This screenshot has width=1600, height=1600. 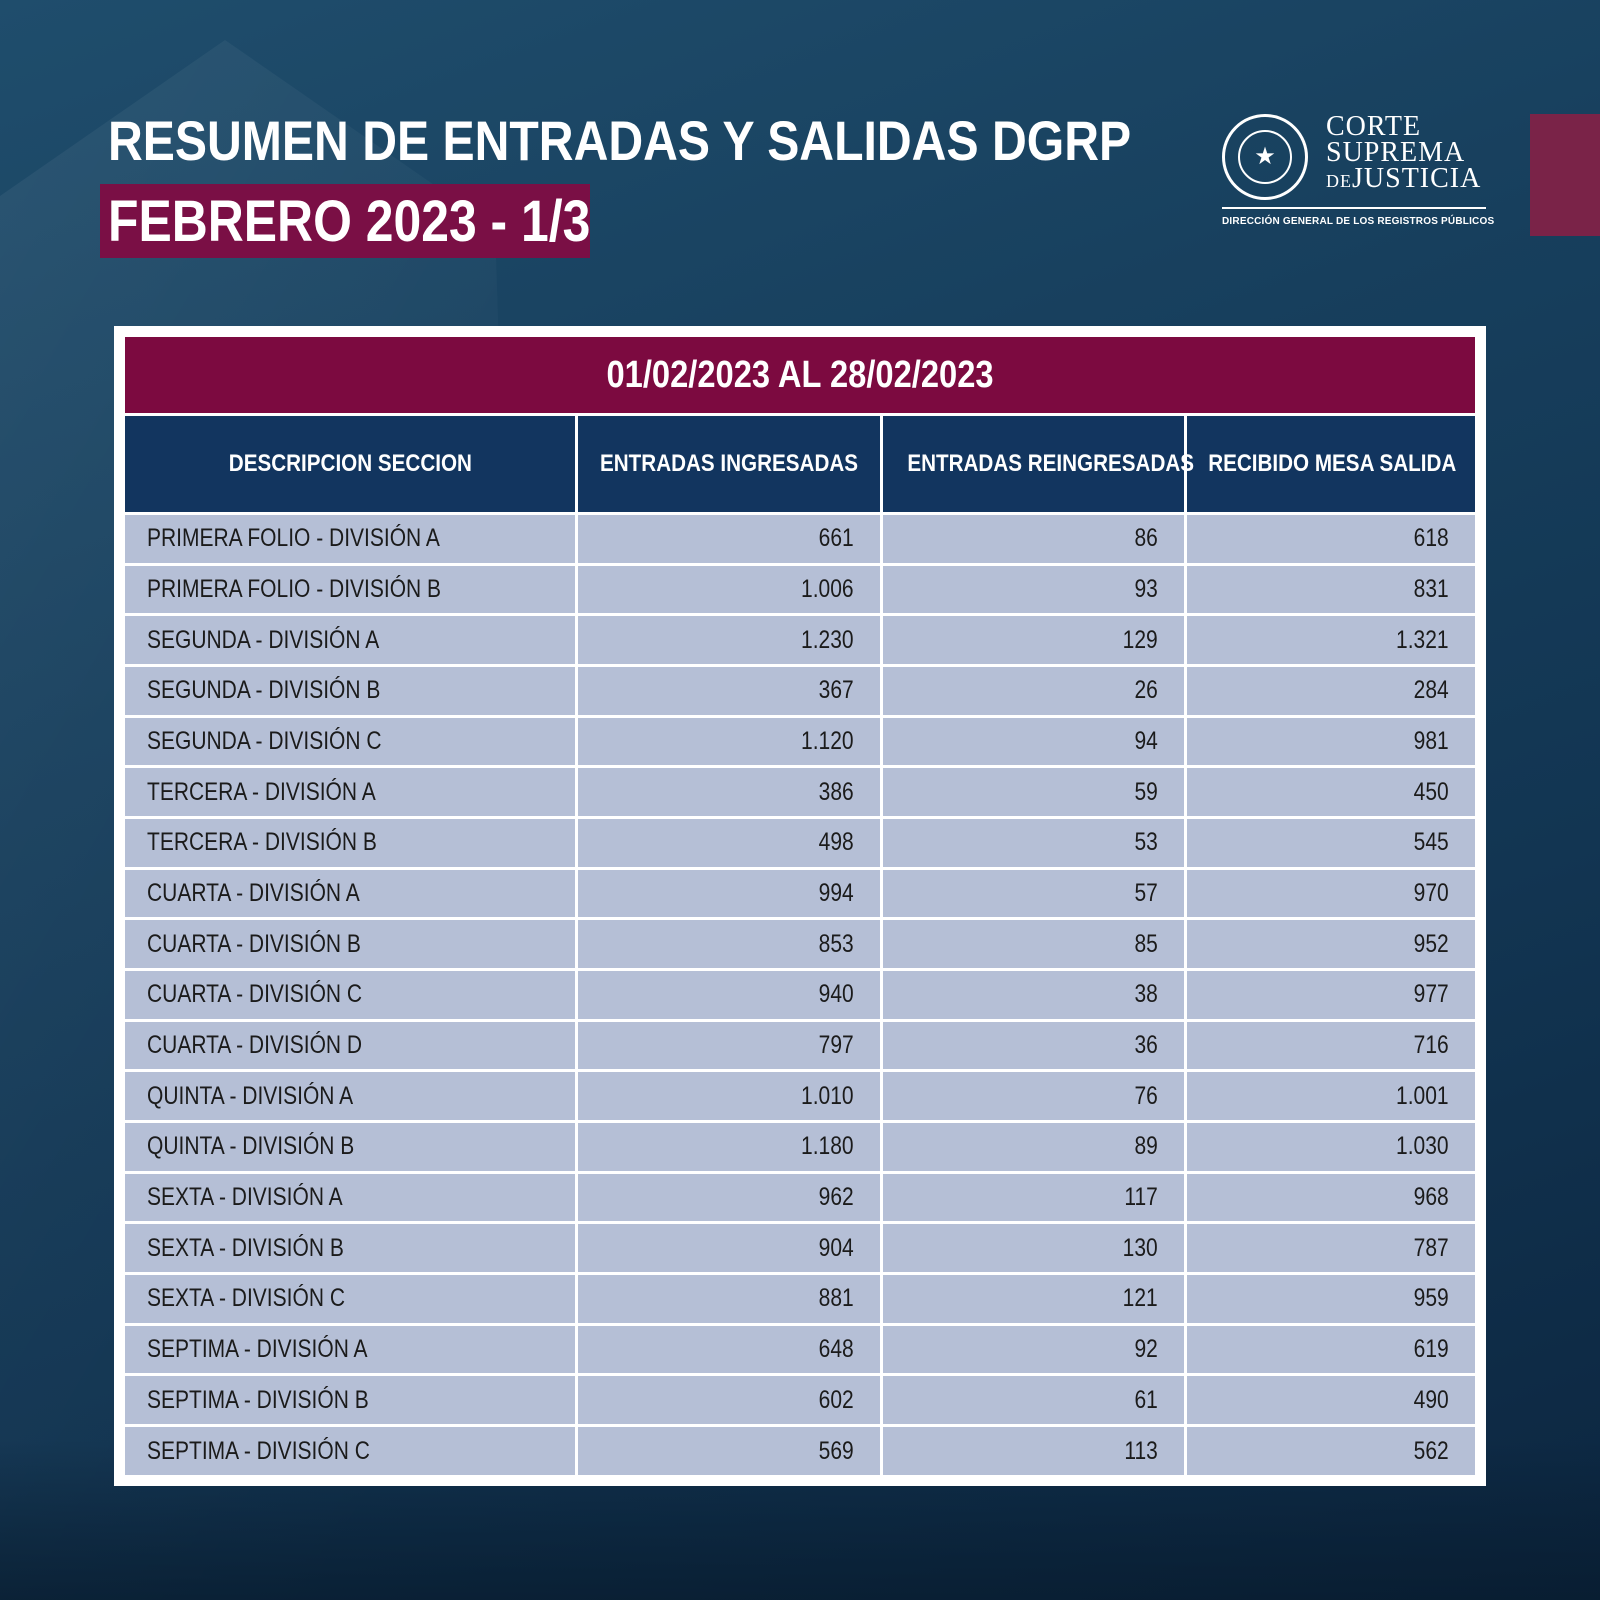 I want to click on table-row: SEPTIMA - DIVISIÓN C 569 113 562, so click(x=799, y=1451).